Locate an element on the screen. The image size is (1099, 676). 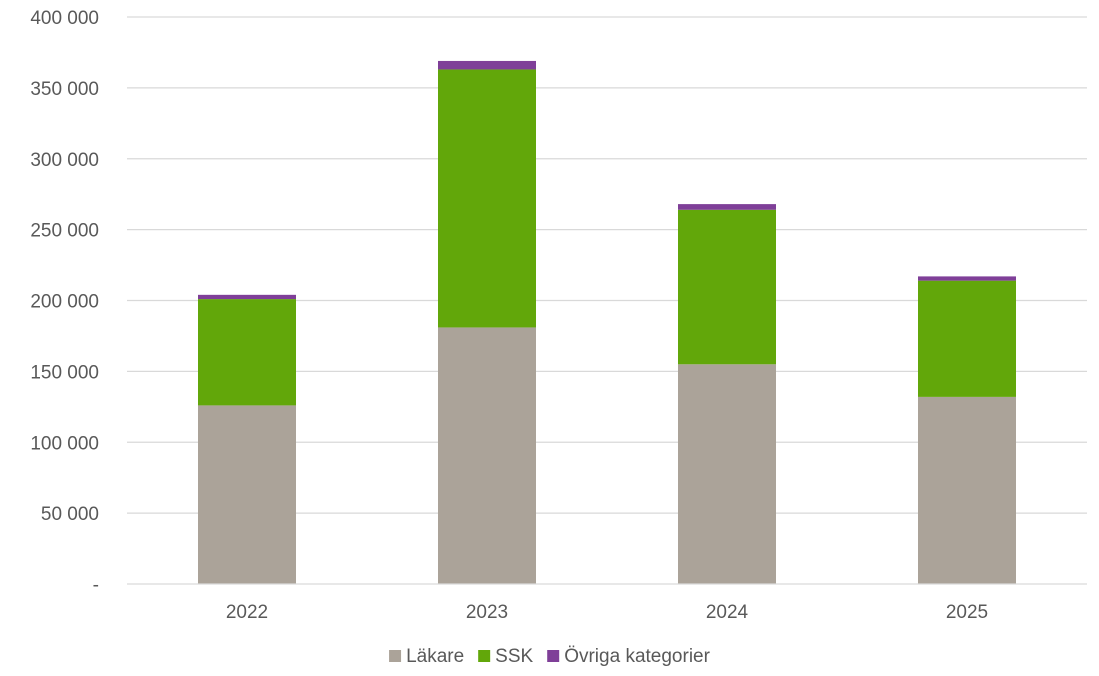
y-tick-label: 350 000 is located at coordinates (64, 89).